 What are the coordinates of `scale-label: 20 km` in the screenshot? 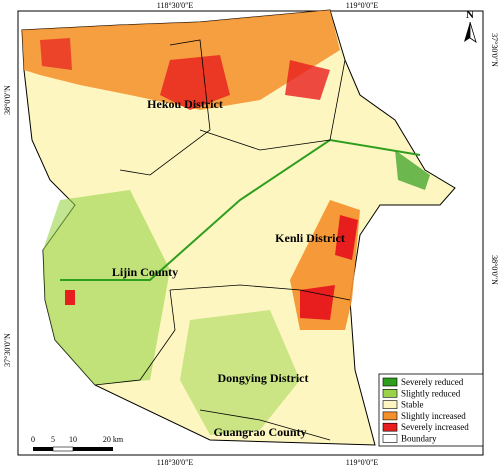 It's located at (113, 439).